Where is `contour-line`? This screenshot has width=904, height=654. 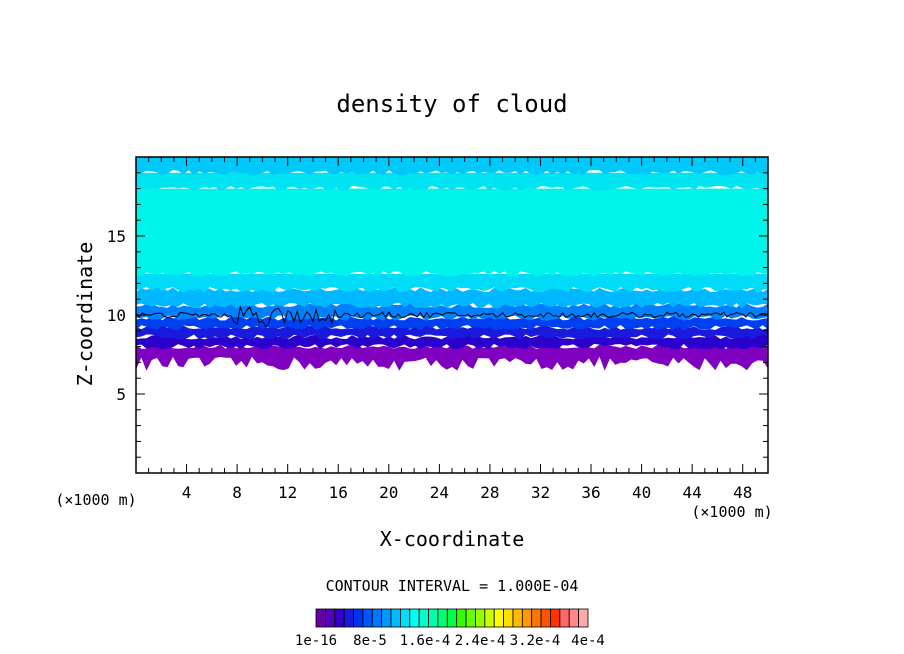 contour-line is located at coordinates (452, 316).